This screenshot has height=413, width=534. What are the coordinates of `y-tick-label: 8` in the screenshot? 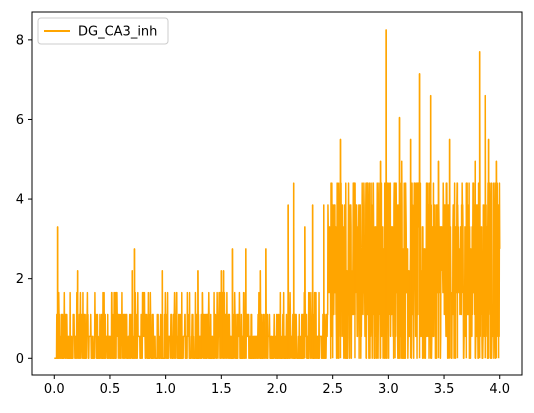 It's located at (20, 40).